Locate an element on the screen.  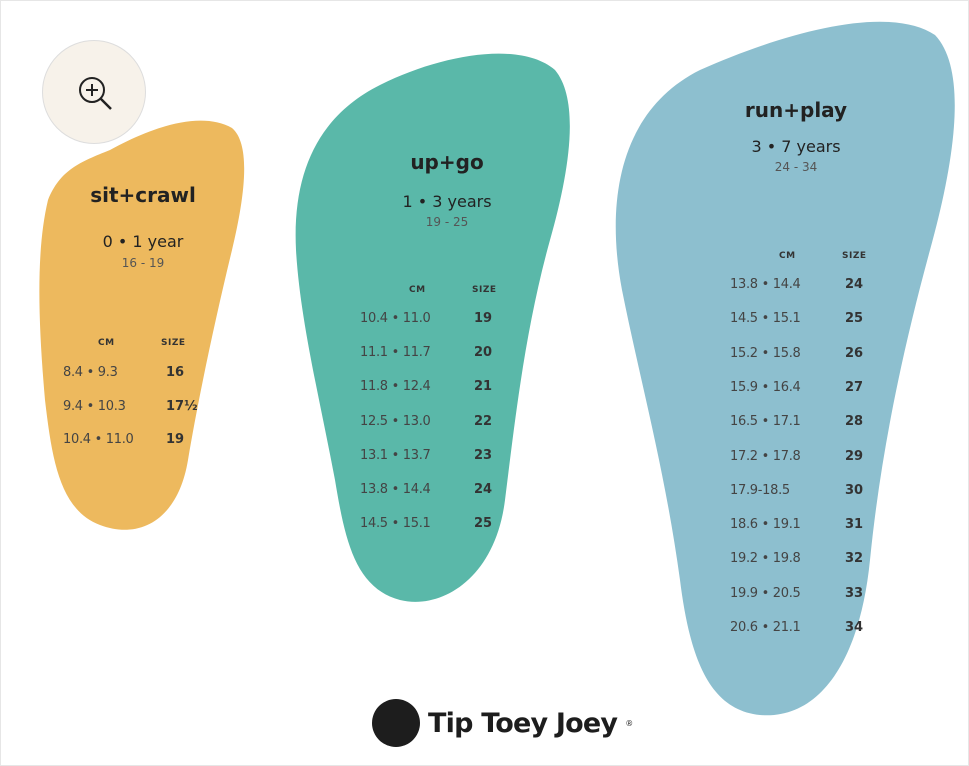
size-cell: 31 is located at coordinates (854, 525).